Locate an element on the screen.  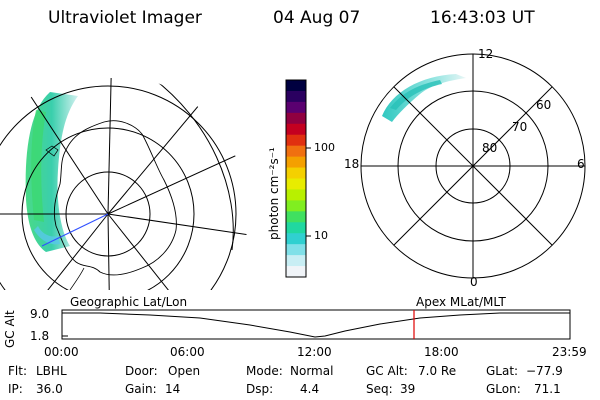
gcalt-label: GC Alt: is located at coordinates (387, 371).